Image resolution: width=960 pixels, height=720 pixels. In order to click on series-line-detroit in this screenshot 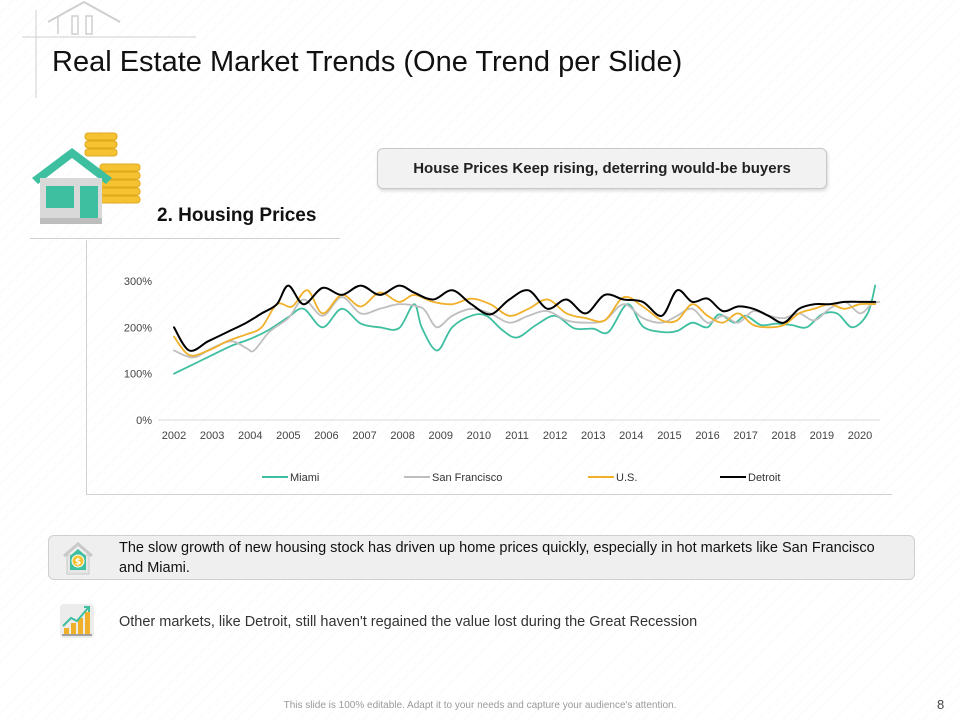, I will do `click(525, 318)`.